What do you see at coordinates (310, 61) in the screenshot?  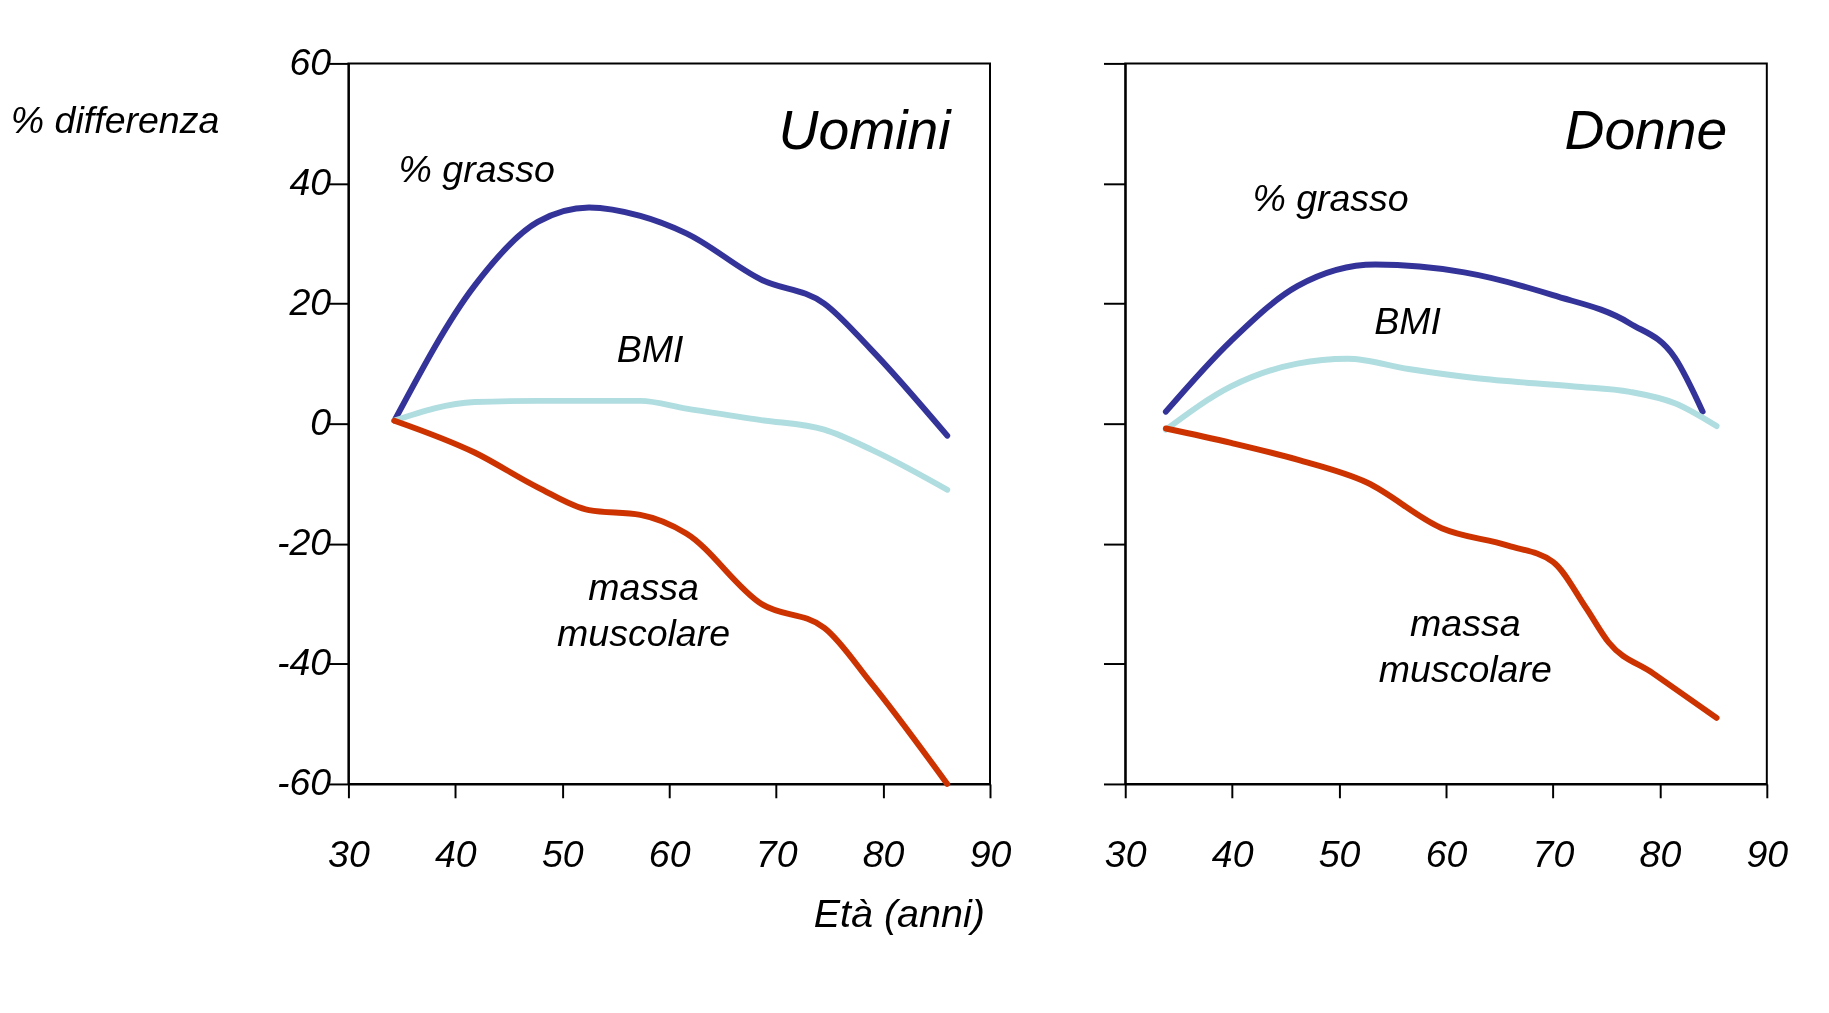 I see `y-tick-label: 60` at bounding box center [310, 61].